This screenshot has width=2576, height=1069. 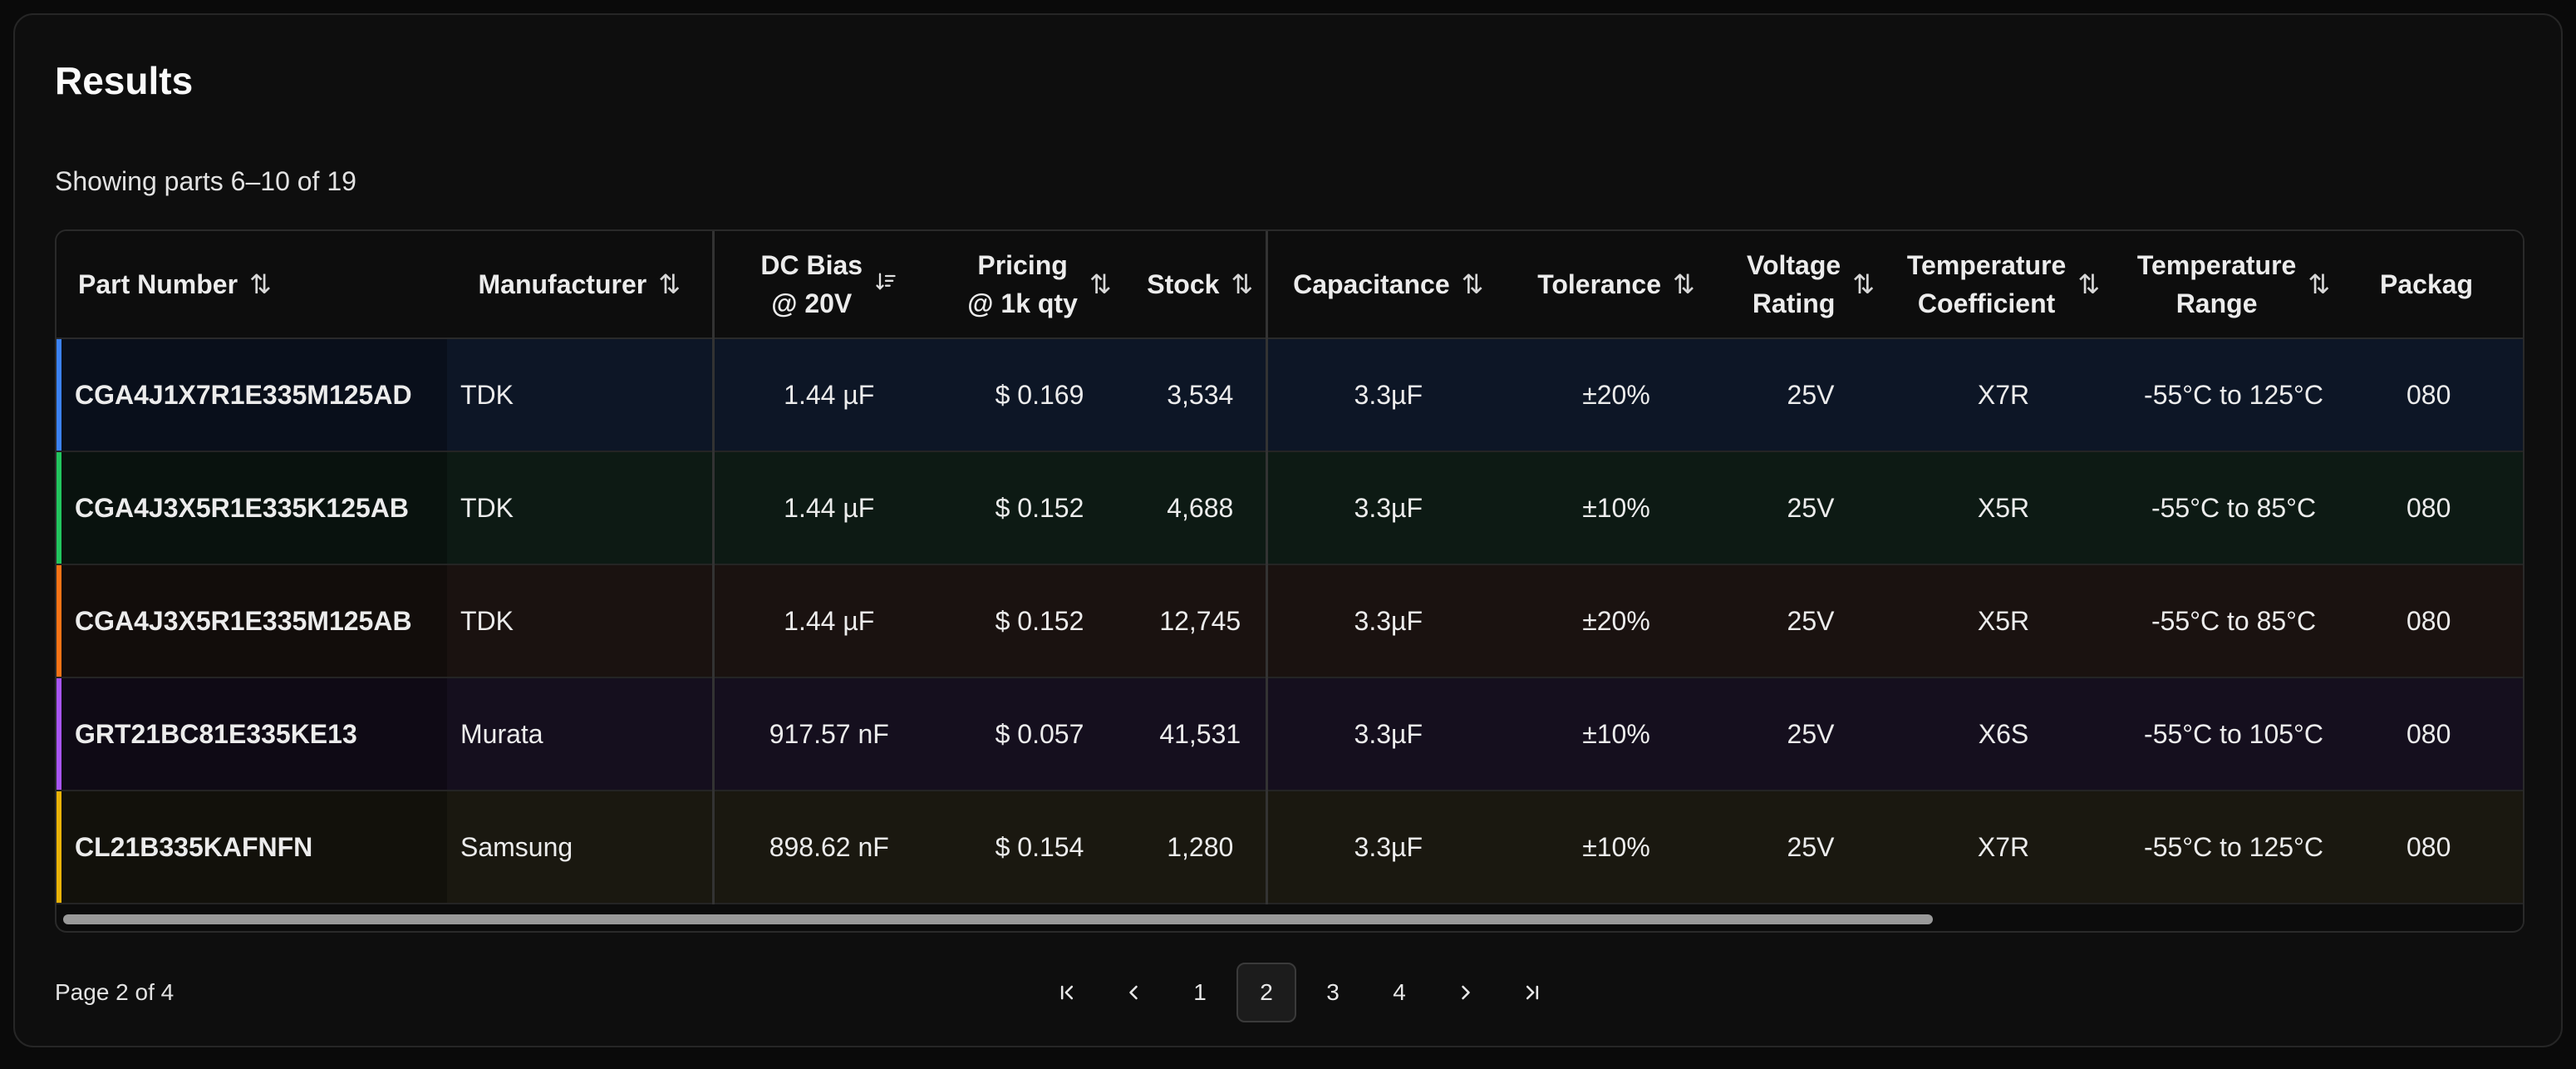 I want to click on page-3-button: 3, so click(x=1333, y=992).